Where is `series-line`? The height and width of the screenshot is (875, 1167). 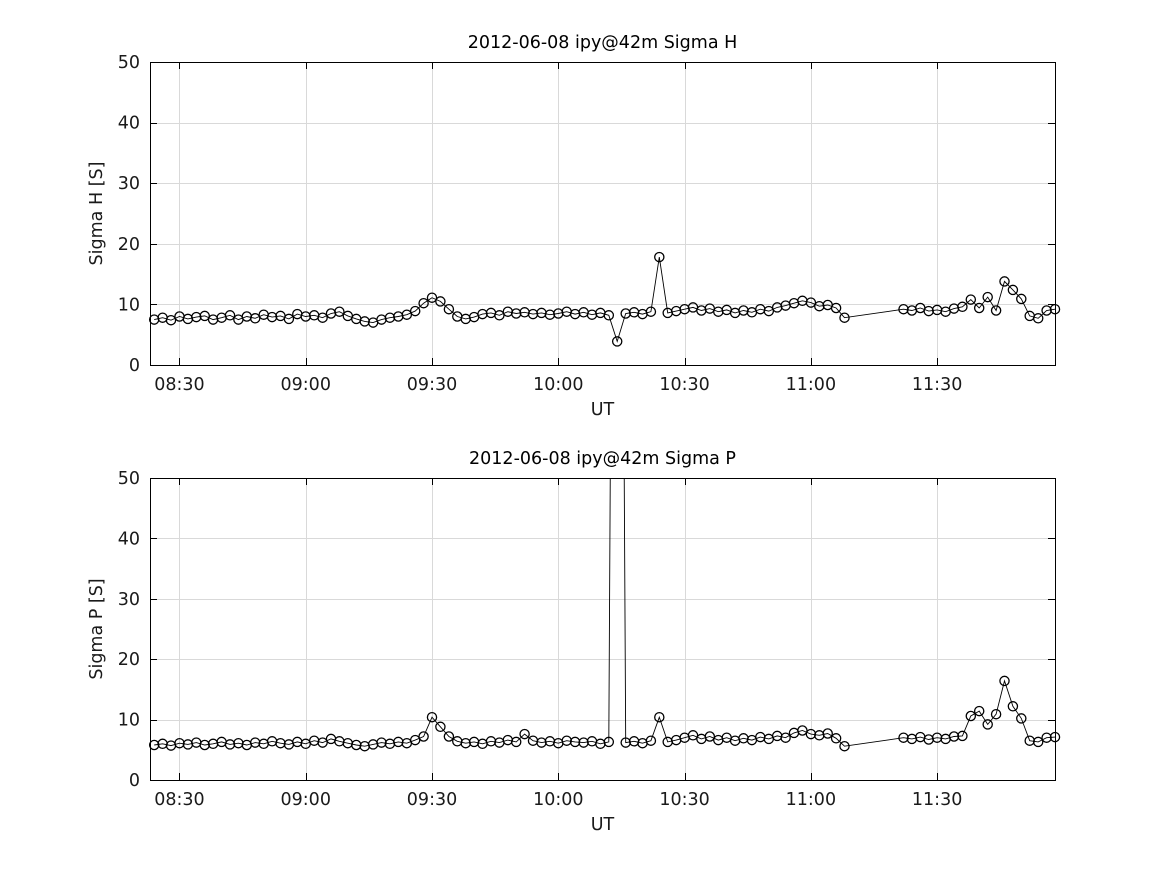 series-line is located at coordinates (605, 300).